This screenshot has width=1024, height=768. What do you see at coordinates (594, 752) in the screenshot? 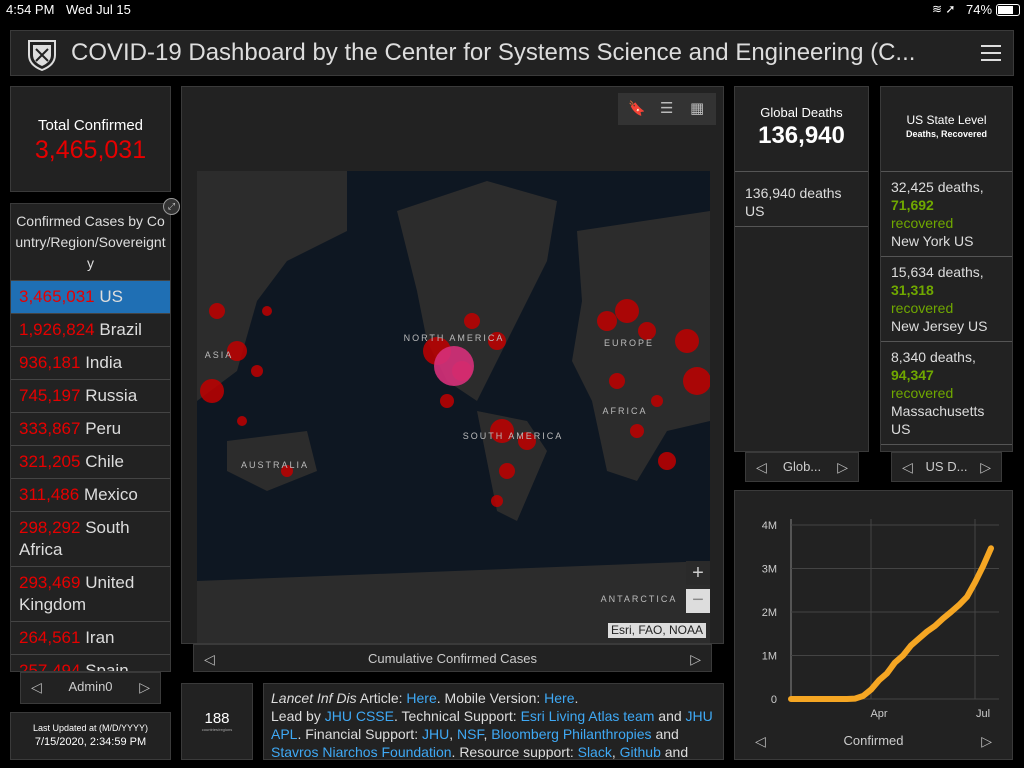
I see `info-link: Slack` at bounding box center [594, 752].